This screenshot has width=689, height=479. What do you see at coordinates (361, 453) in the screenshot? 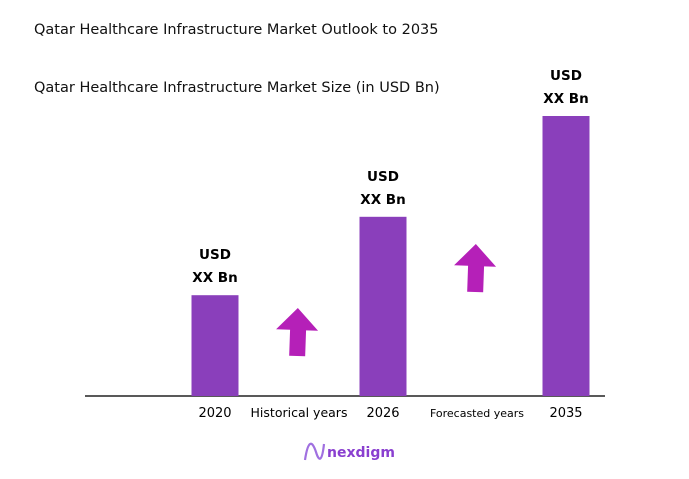
I see `logo-text: nexdigm` at bounding box center [361, 453].